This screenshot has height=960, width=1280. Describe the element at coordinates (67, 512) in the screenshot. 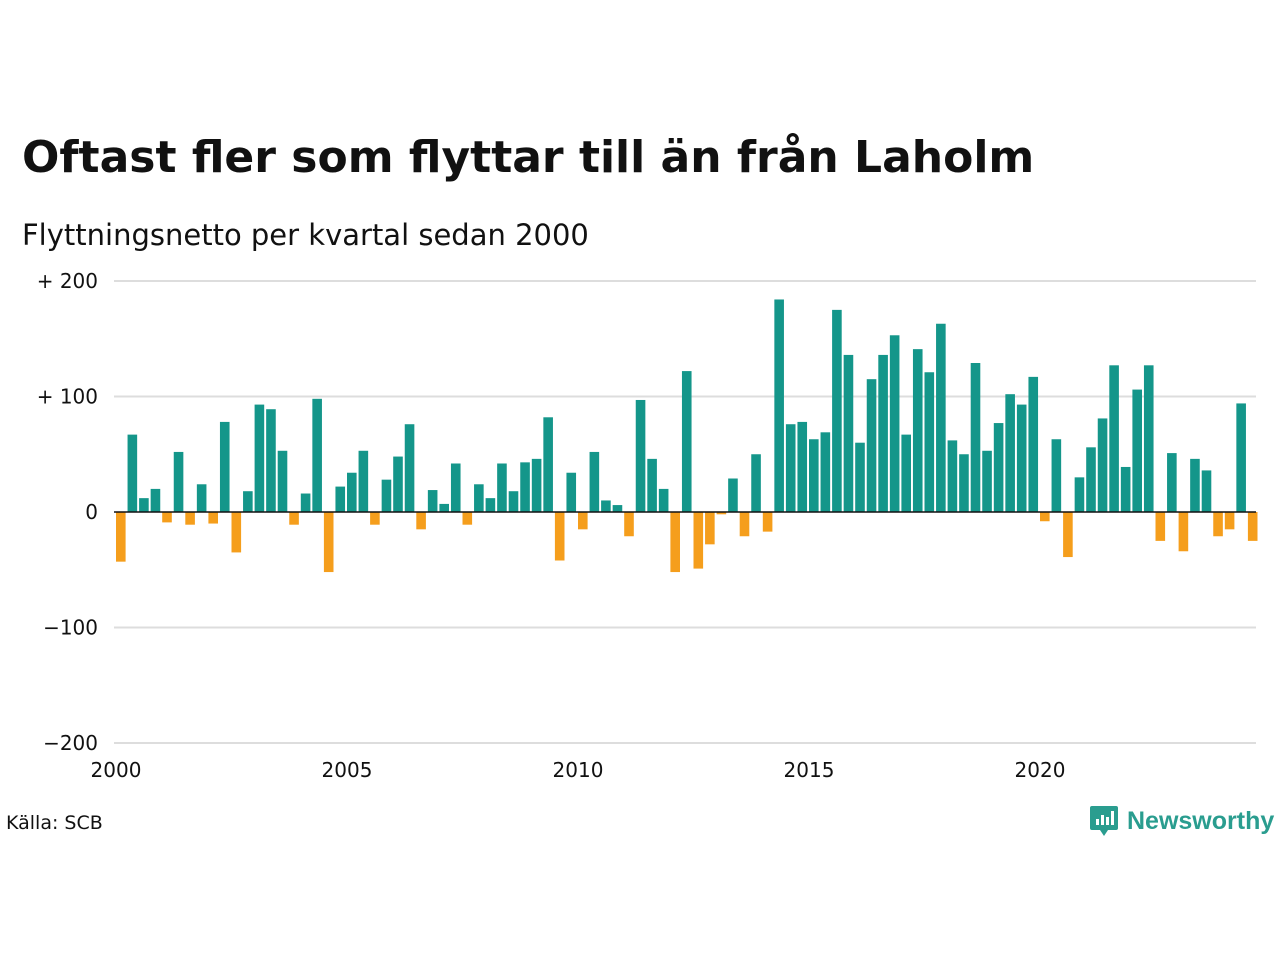

I see `y-axis-ticks: + 200 + 100 0 −100 −200` at that location.